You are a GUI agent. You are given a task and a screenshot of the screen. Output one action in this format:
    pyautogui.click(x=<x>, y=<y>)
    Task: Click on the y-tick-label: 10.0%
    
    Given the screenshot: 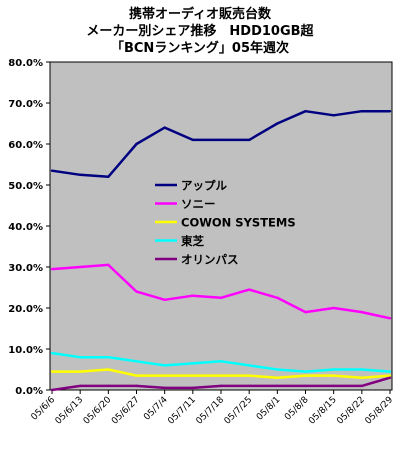 What is the action you would take?
    pyautogui.click(x=25, y=350)
    